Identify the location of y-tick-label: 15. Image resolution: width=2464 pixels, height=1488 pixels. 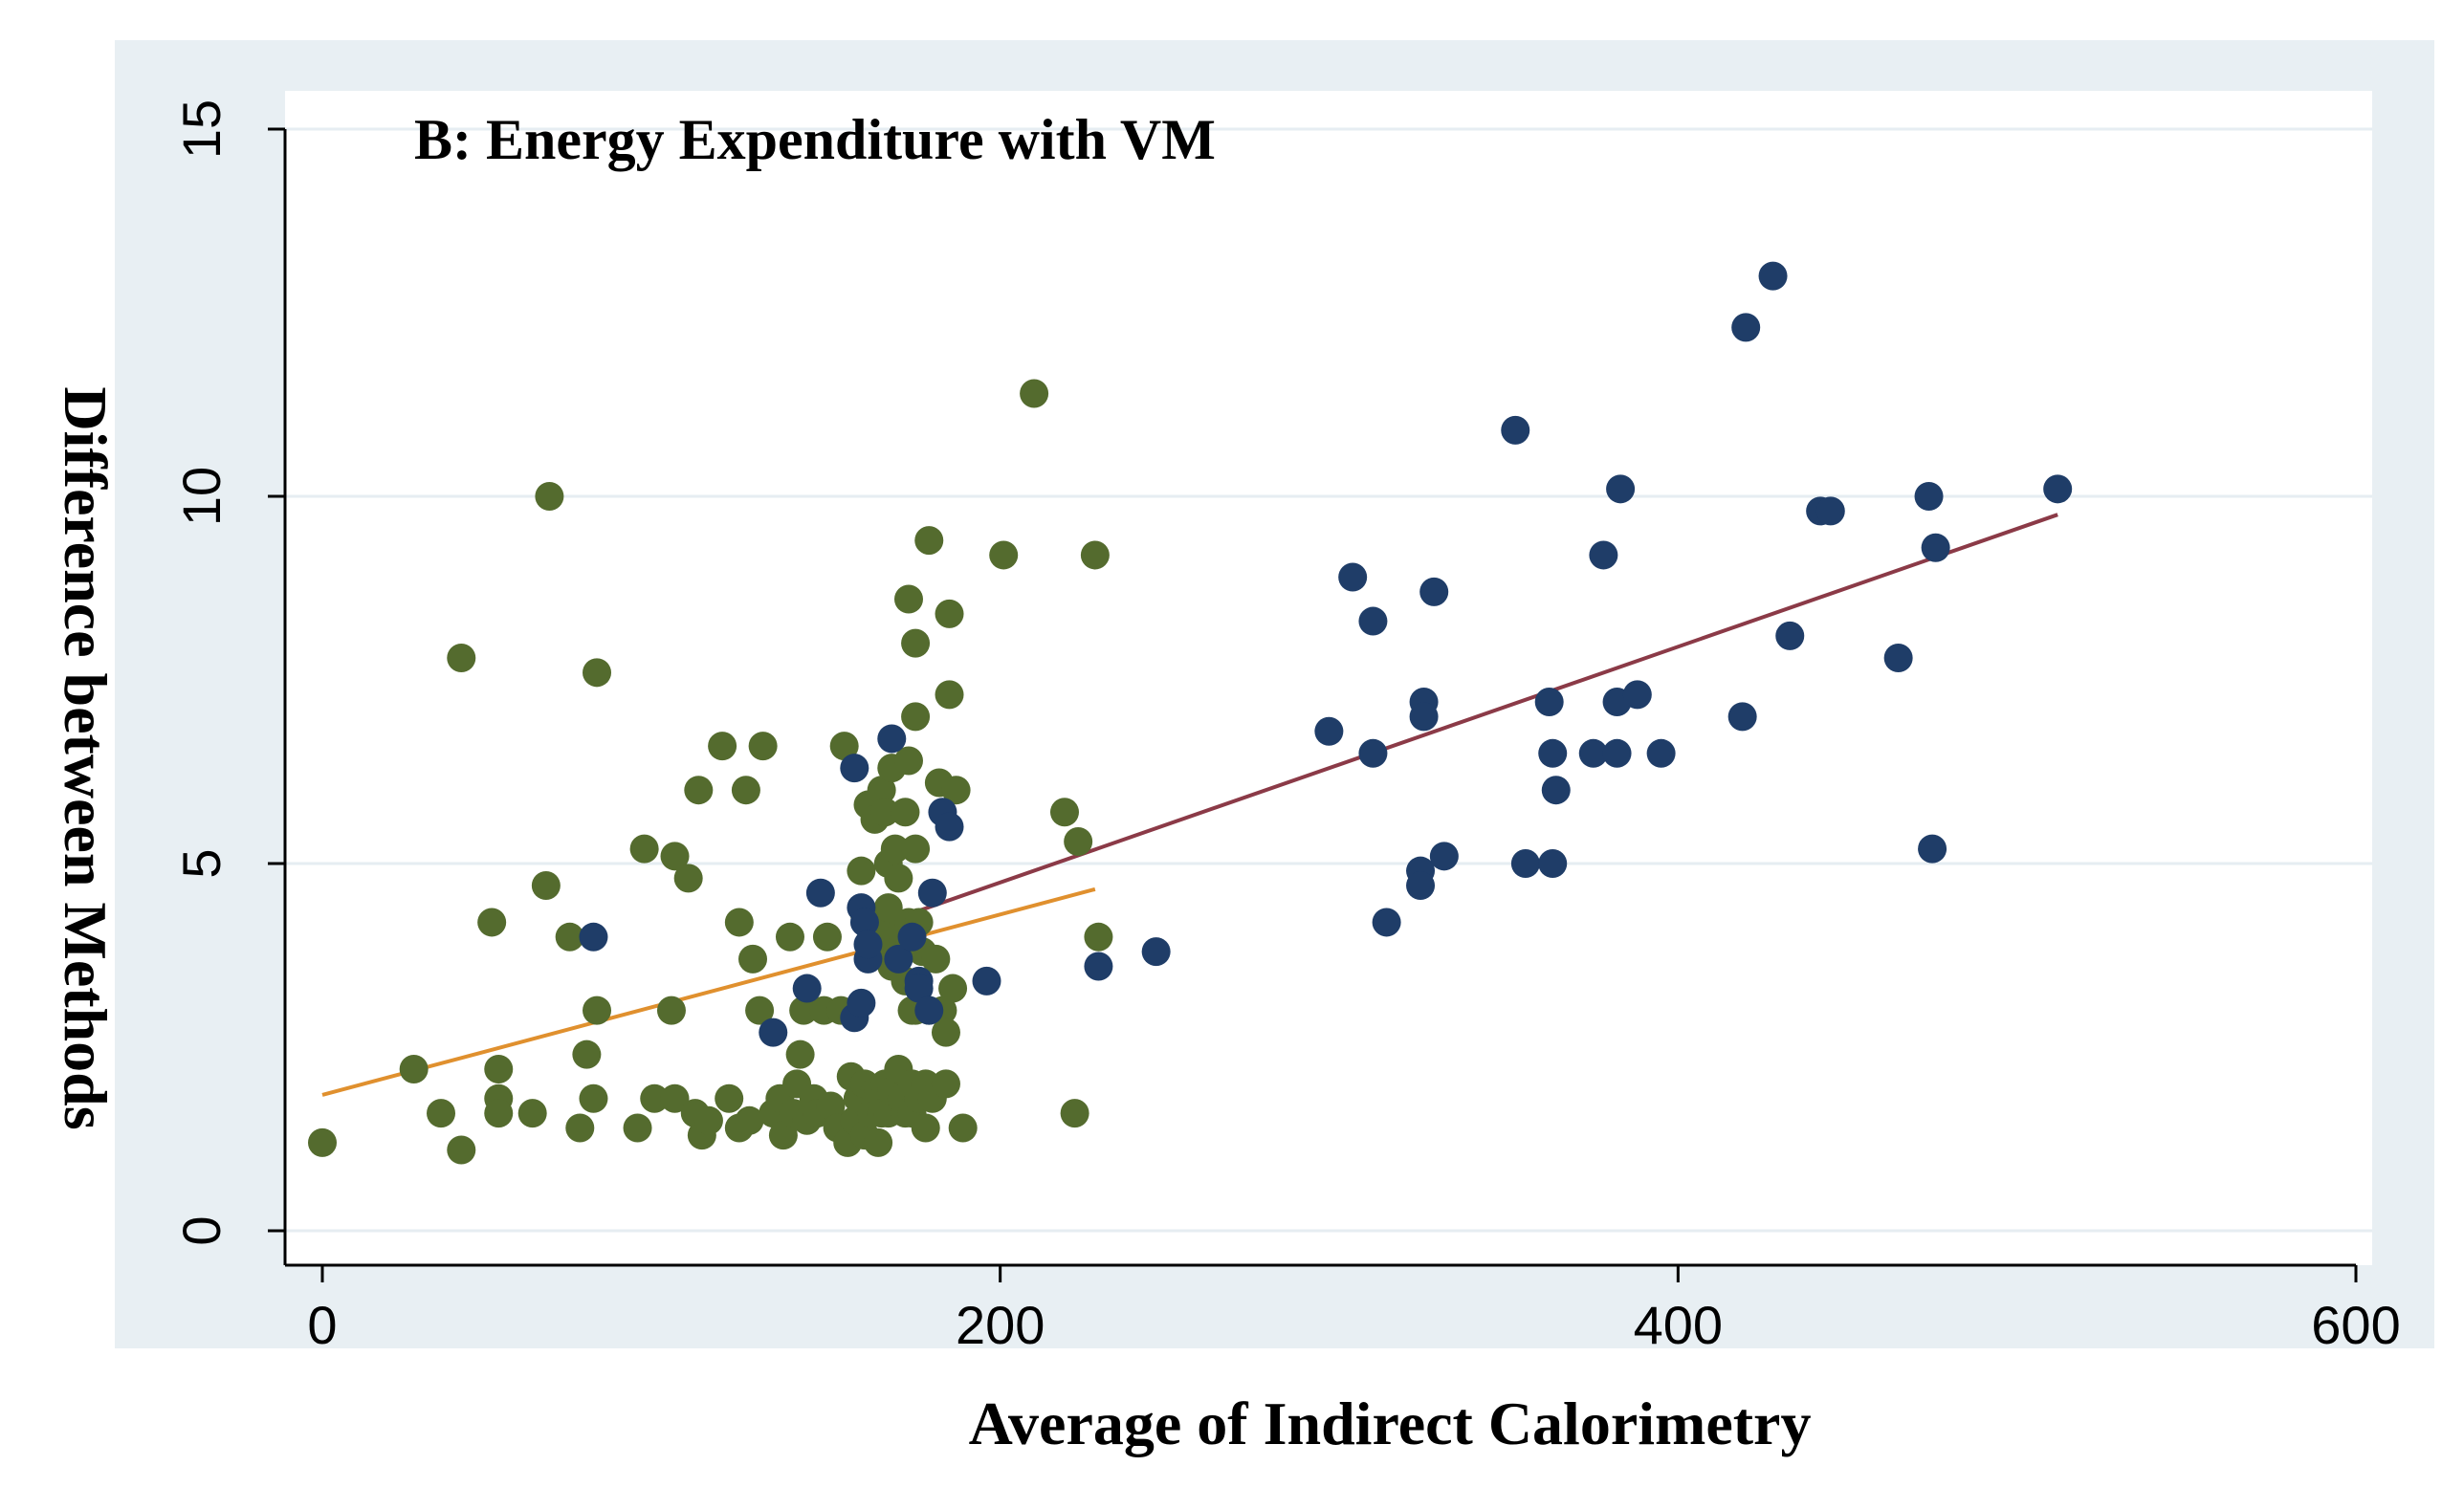
(201, 129).